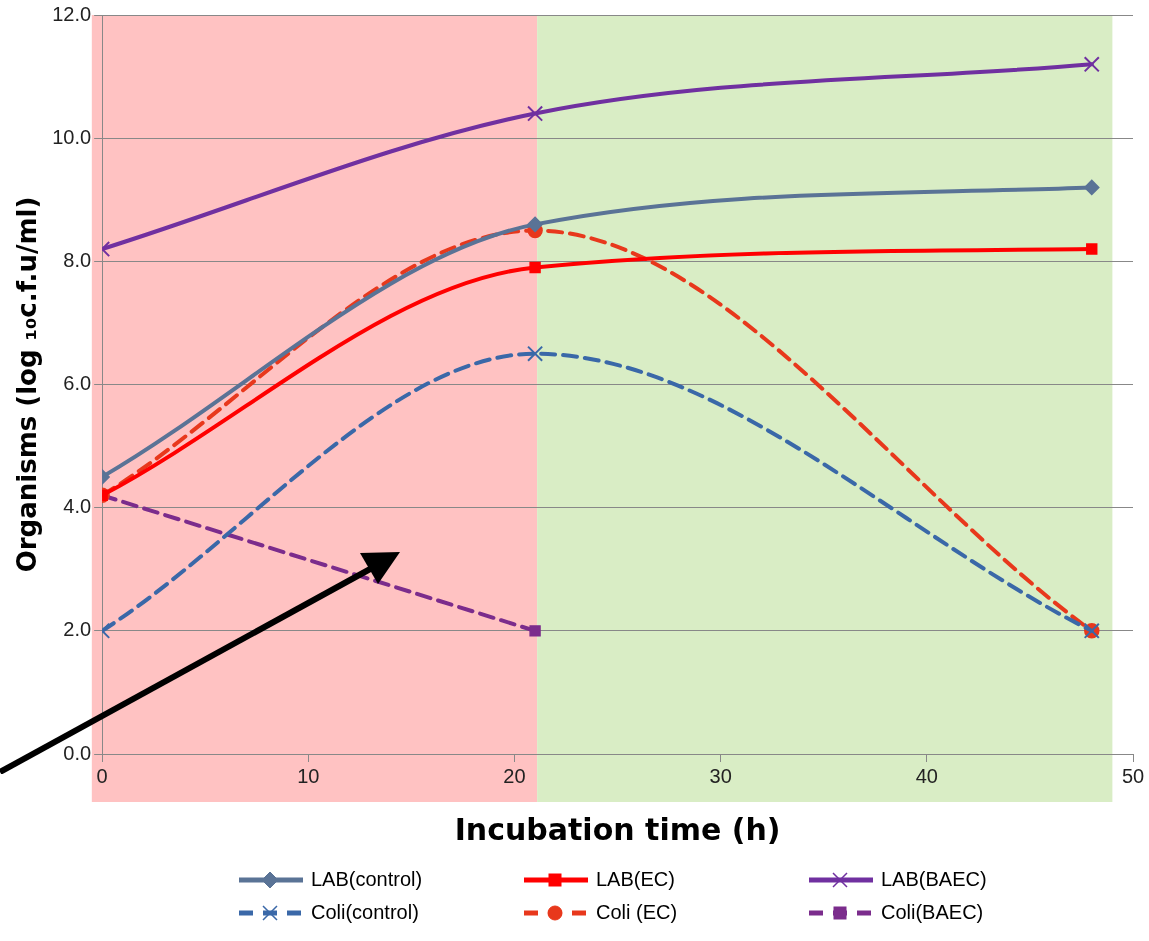 This screenshot has width=1149, height=941. I want to click on legend-label: LAB(BAEC), so click(934, 879).